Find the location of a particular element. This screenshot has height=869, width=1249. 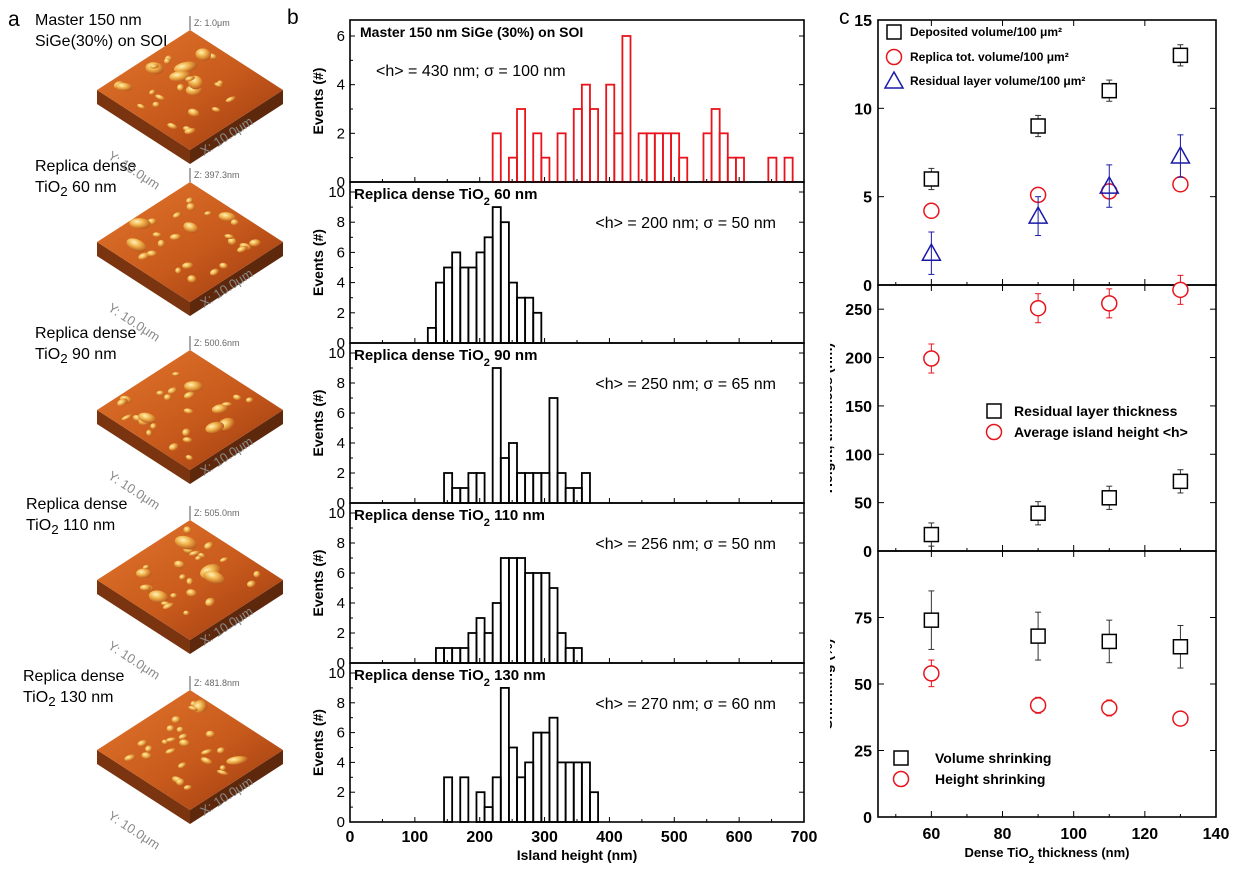

histogram-annotation: <h> = 430 nm; σ = 100 nm is located at coordinates (471, 71).